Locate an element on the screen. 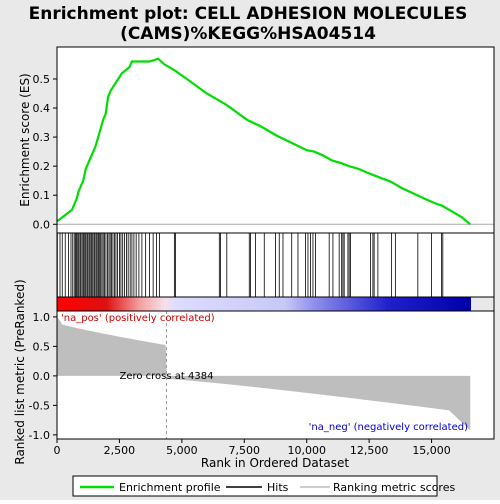  x-tick-label: 0 is located at coordinates (57, 450).